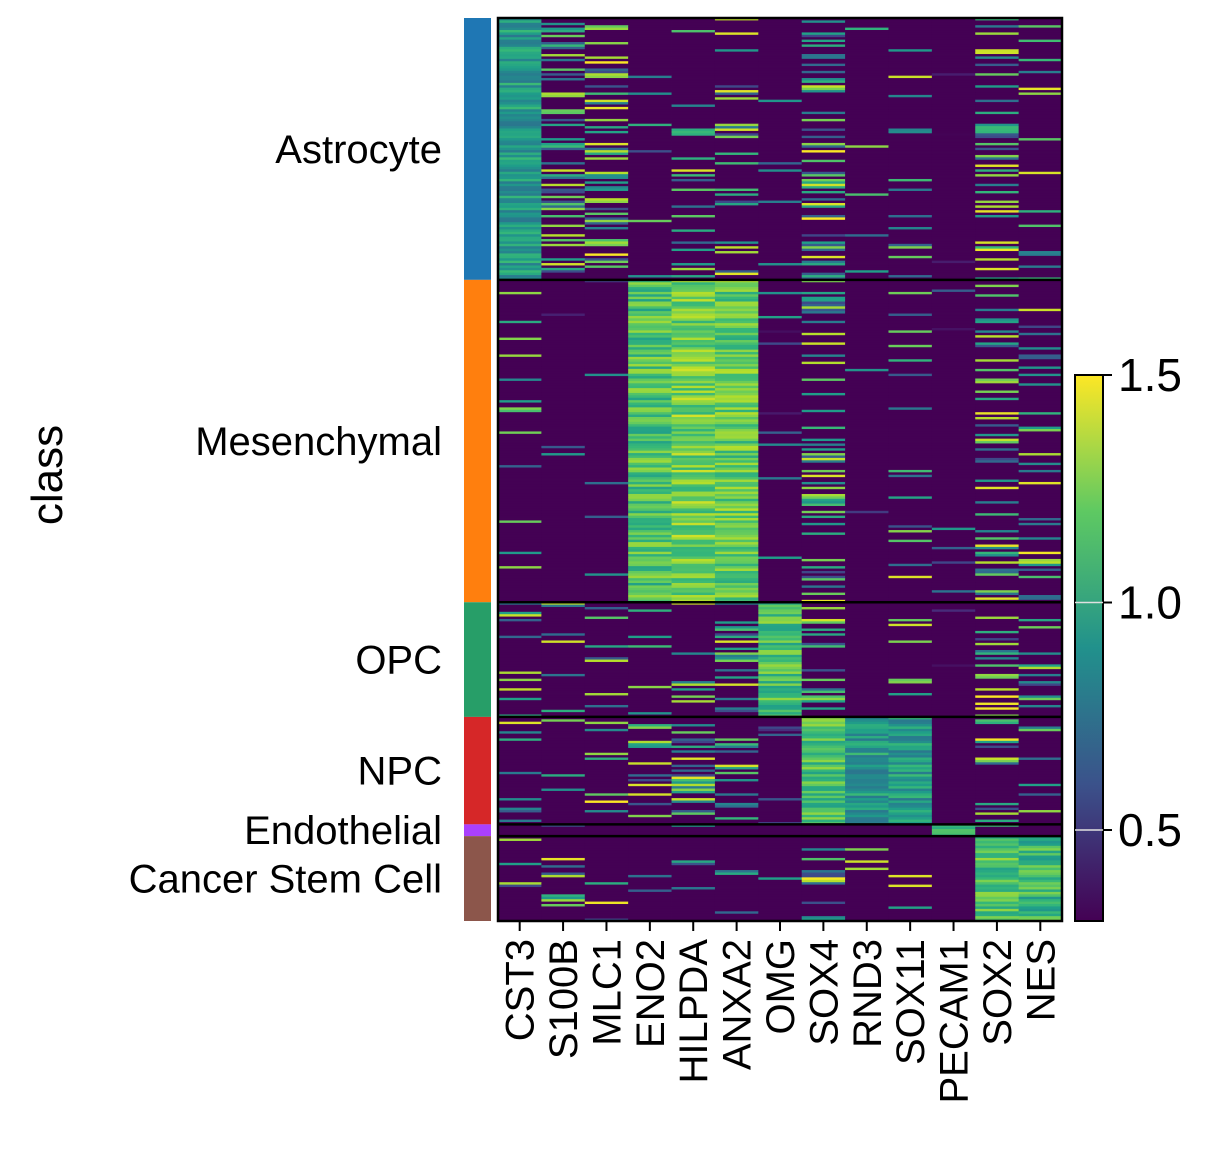 This screenshot has width=1220, height=1151. What do you see at coordinates (1089, 648) in the screenshot?
I see `colorbar-gradient` at bounding box center [1089, 648].